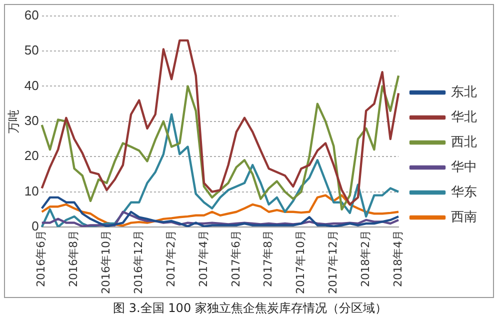 This screenshot has height=324, width=500. What do you see at coordinates (13, 121) in the screenshot?
I see `y-axis-title: 万吨` at bounding box center [13, 121].